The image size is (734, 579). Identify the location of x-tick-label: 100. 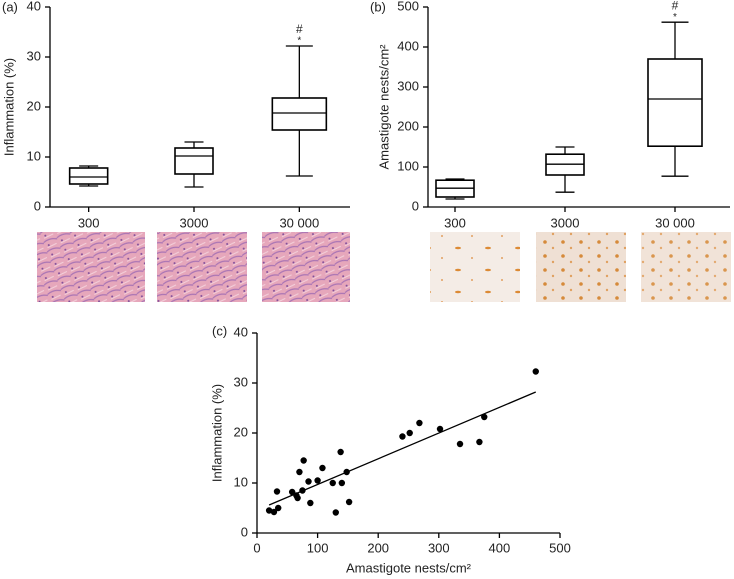
(318, 547).